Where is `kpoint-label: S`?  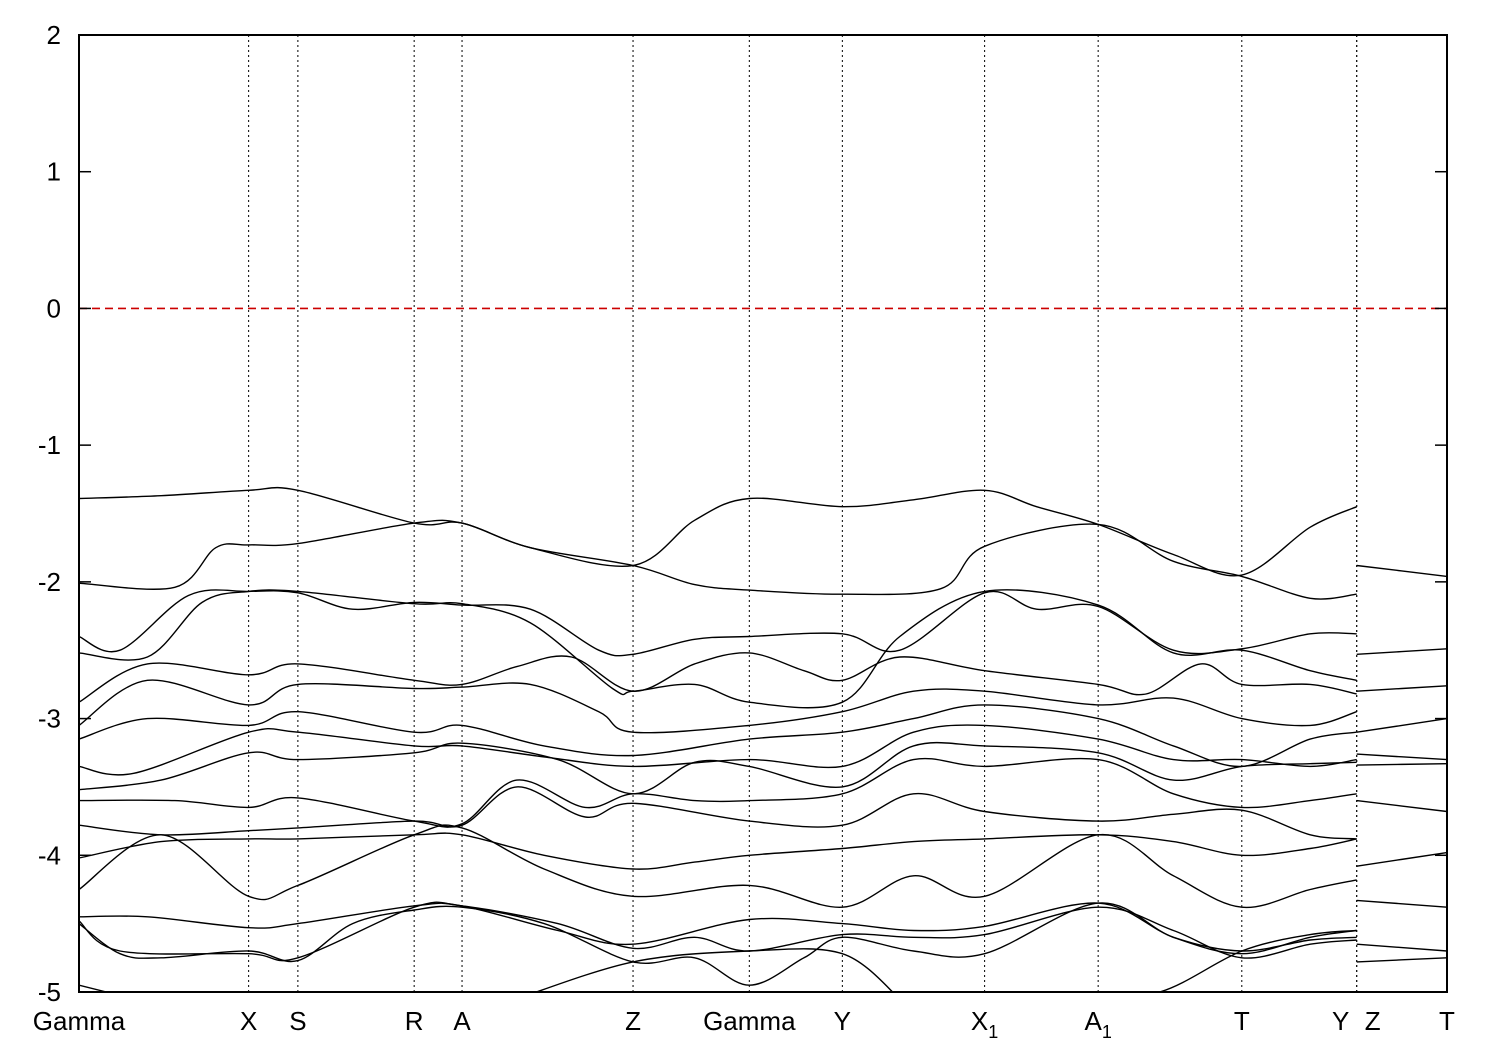 kpoint-label: S is located at coordinates (297, 1021).